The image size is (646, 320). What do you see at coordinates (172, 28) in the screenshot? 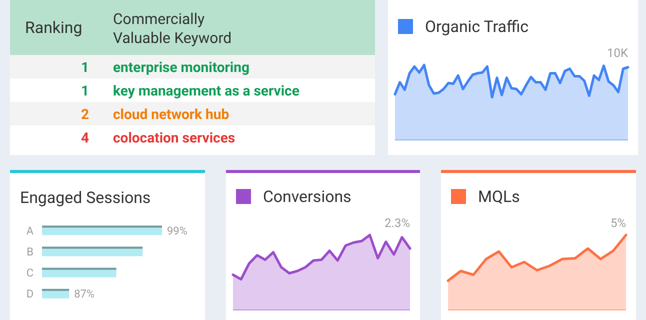
I see `text: Commercially Valuable Keyword` at bounding box center [172, 28].